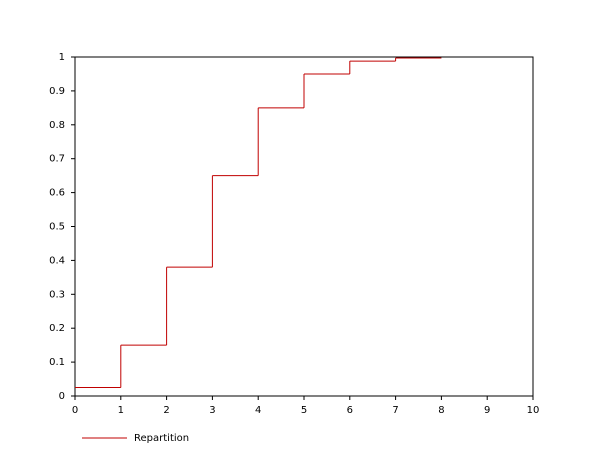 This screenshot has height=460, width=610. I want to click on y-tick-label: 0.6, so click(57, 193).